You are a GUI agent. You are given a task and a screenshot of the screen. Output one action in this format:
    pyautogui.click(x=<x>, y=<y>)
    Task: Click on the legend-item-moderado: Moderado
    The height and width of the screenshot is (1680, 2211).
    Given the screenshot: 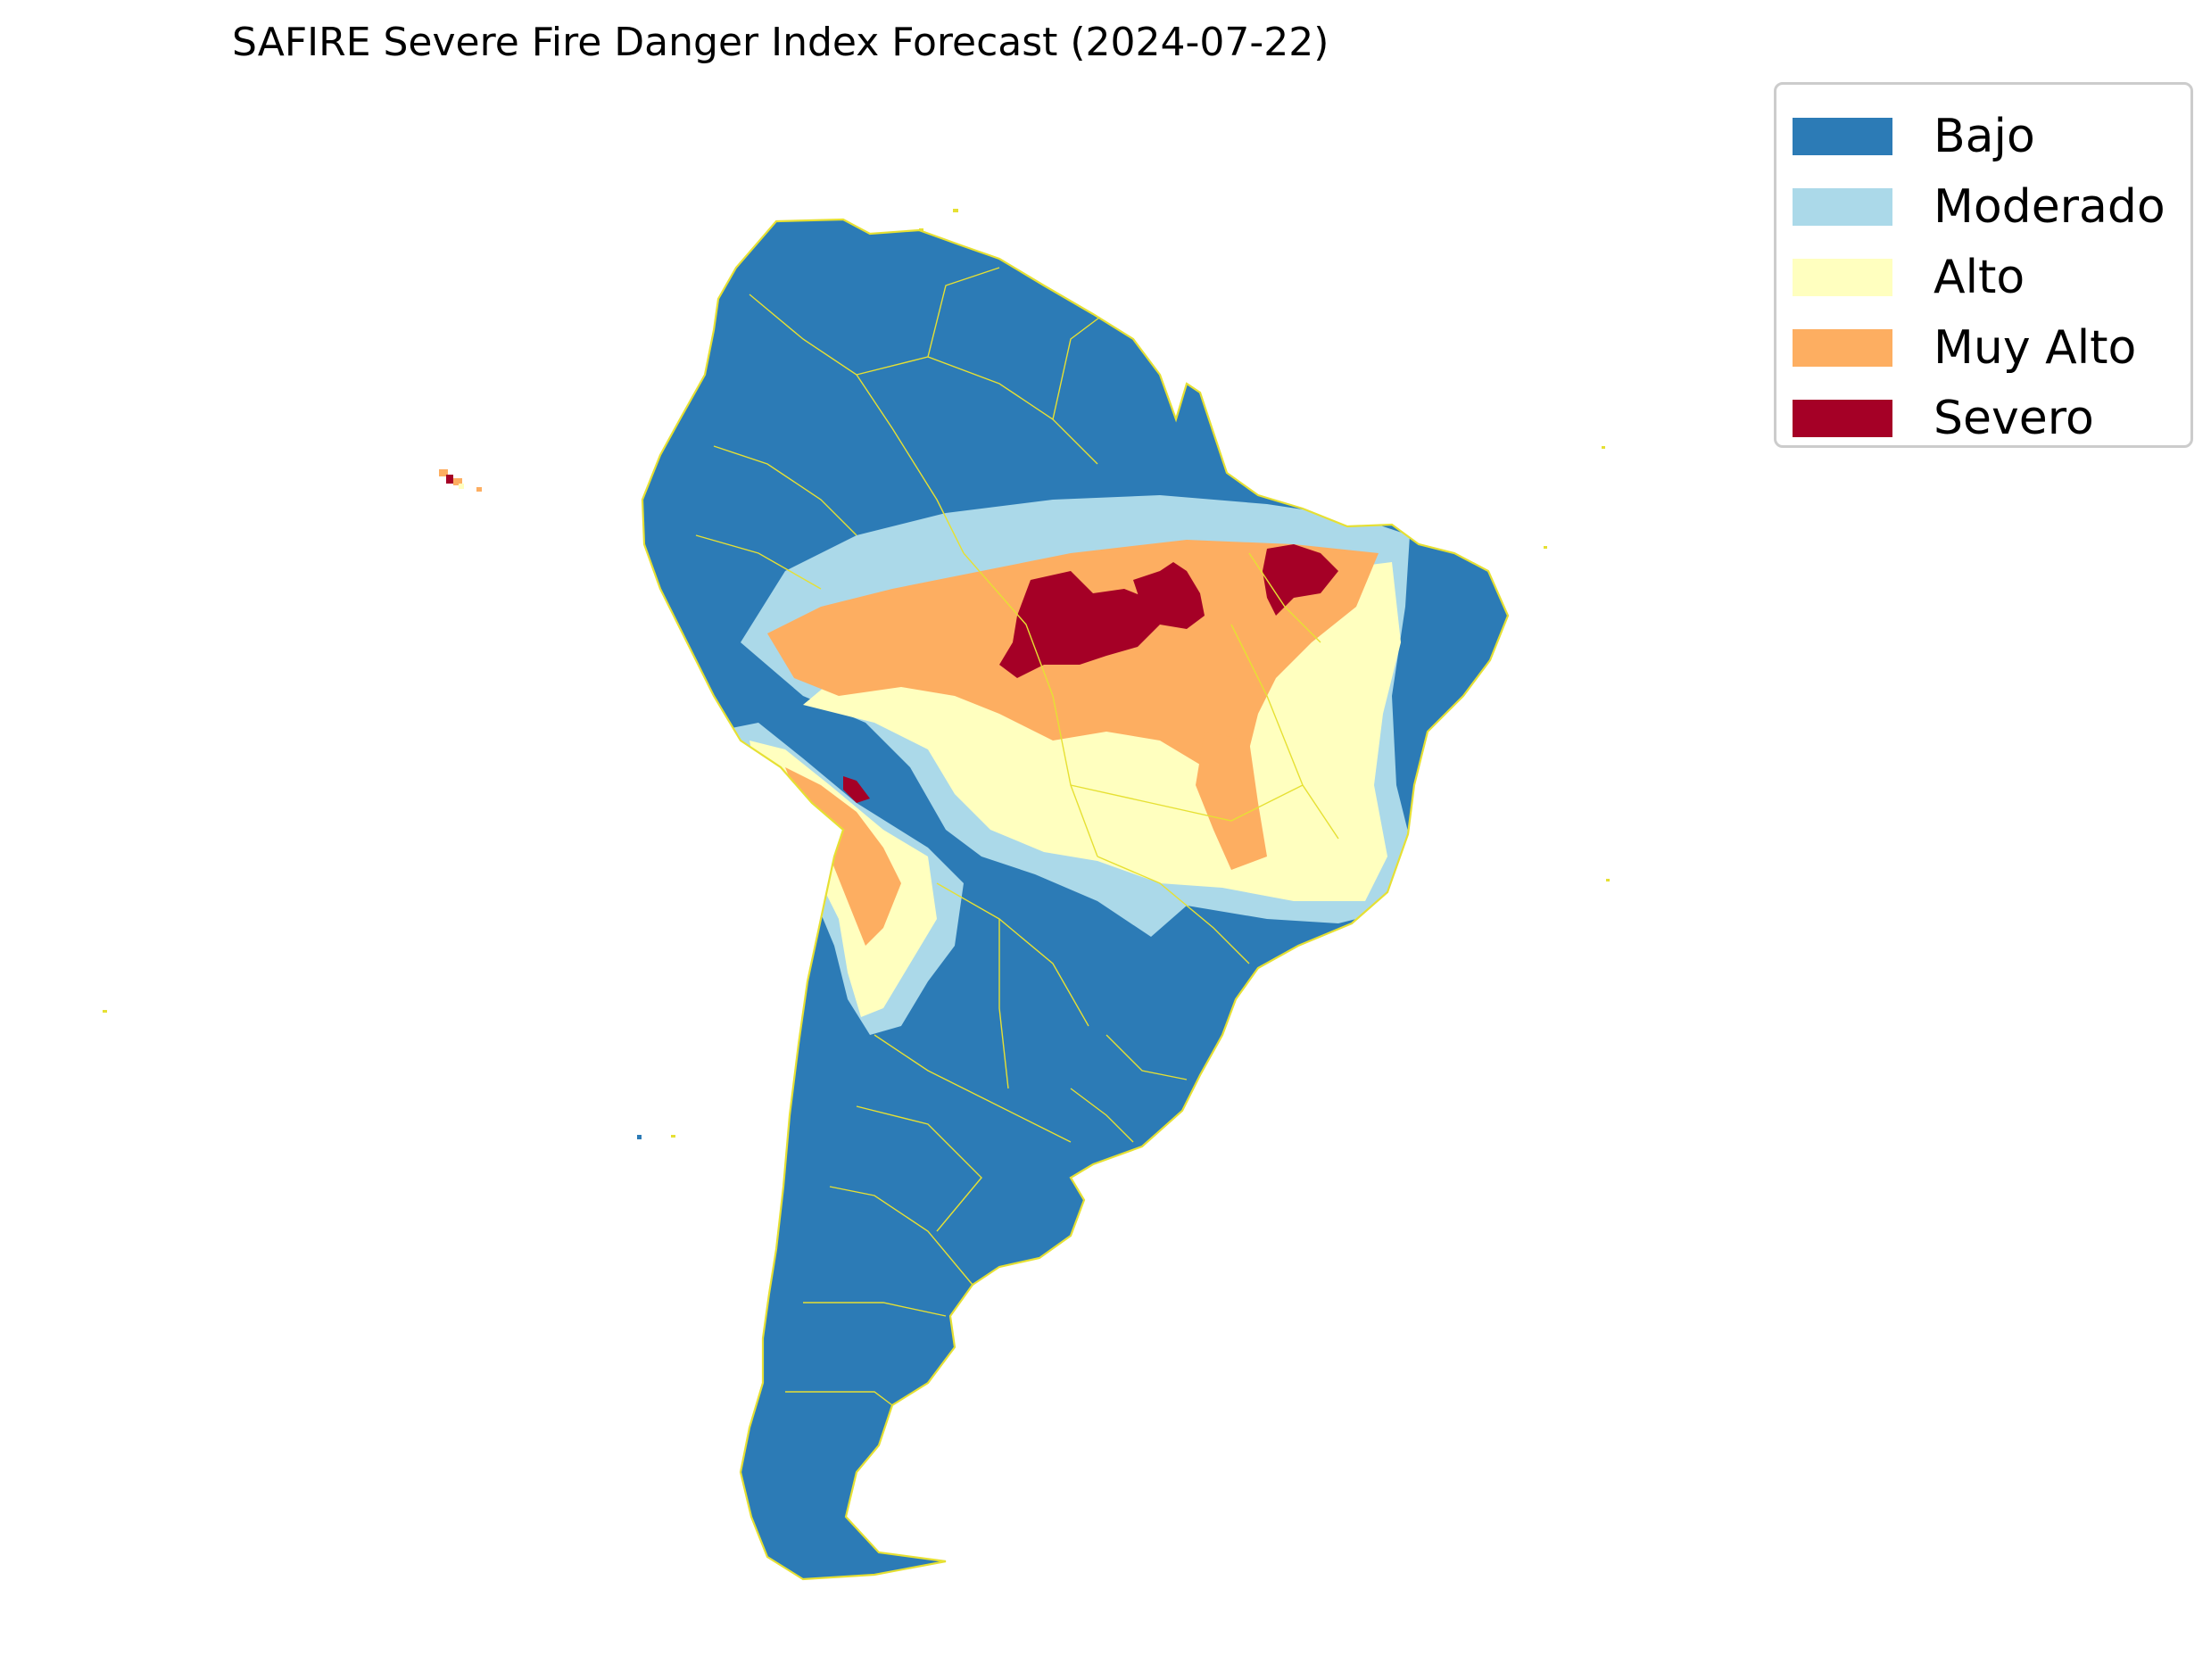 What is the action you would take?
    pyautogui.click(x=1983, y=206)
    